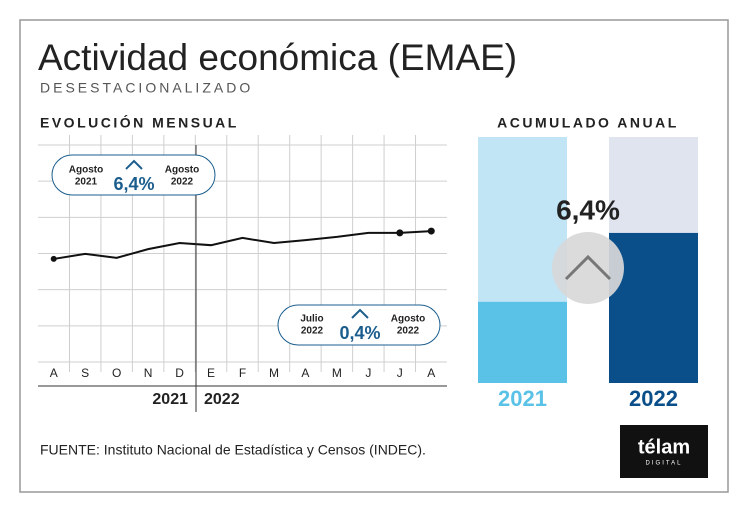 The height and width of the screenshot is (514, 750). What do you see at coordinates (311, 319) in the screenshot?
I see `annotation-text: Julio` at bounding box center [311, 319].